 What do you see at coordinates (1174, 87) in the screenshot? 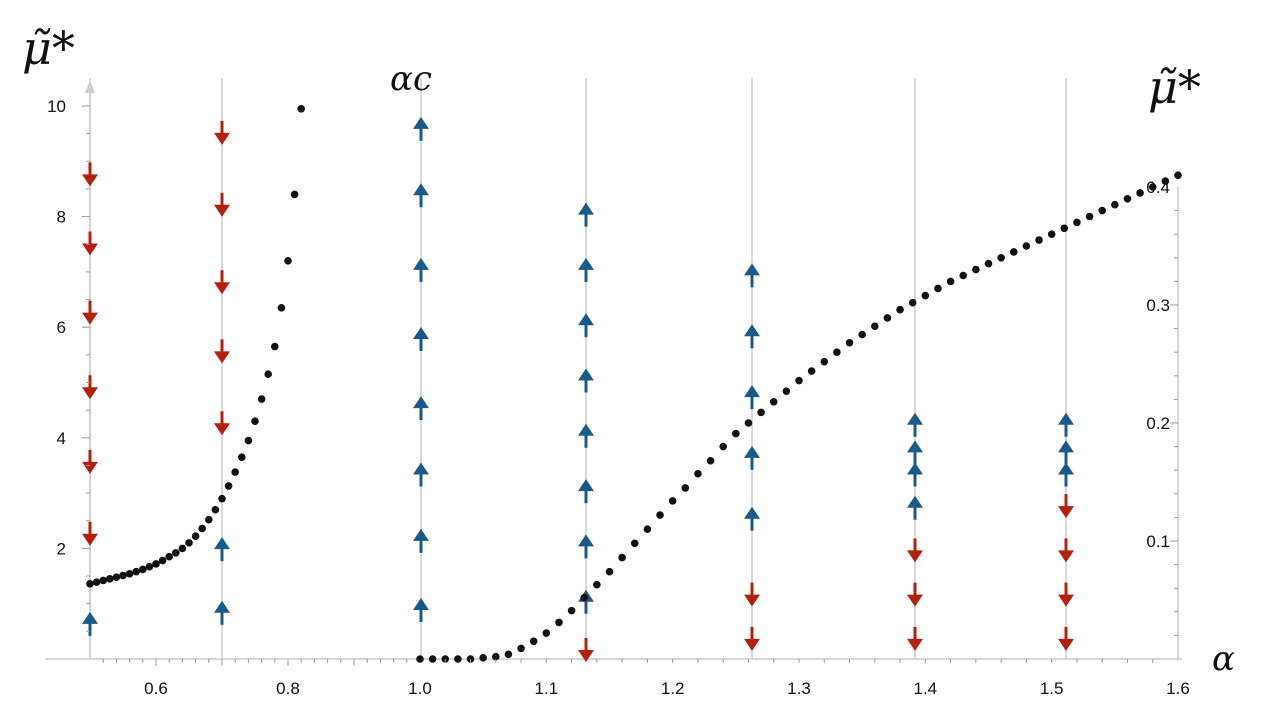
I see `right-axis-label: μ̃*` at bounding box center [1174, 87].